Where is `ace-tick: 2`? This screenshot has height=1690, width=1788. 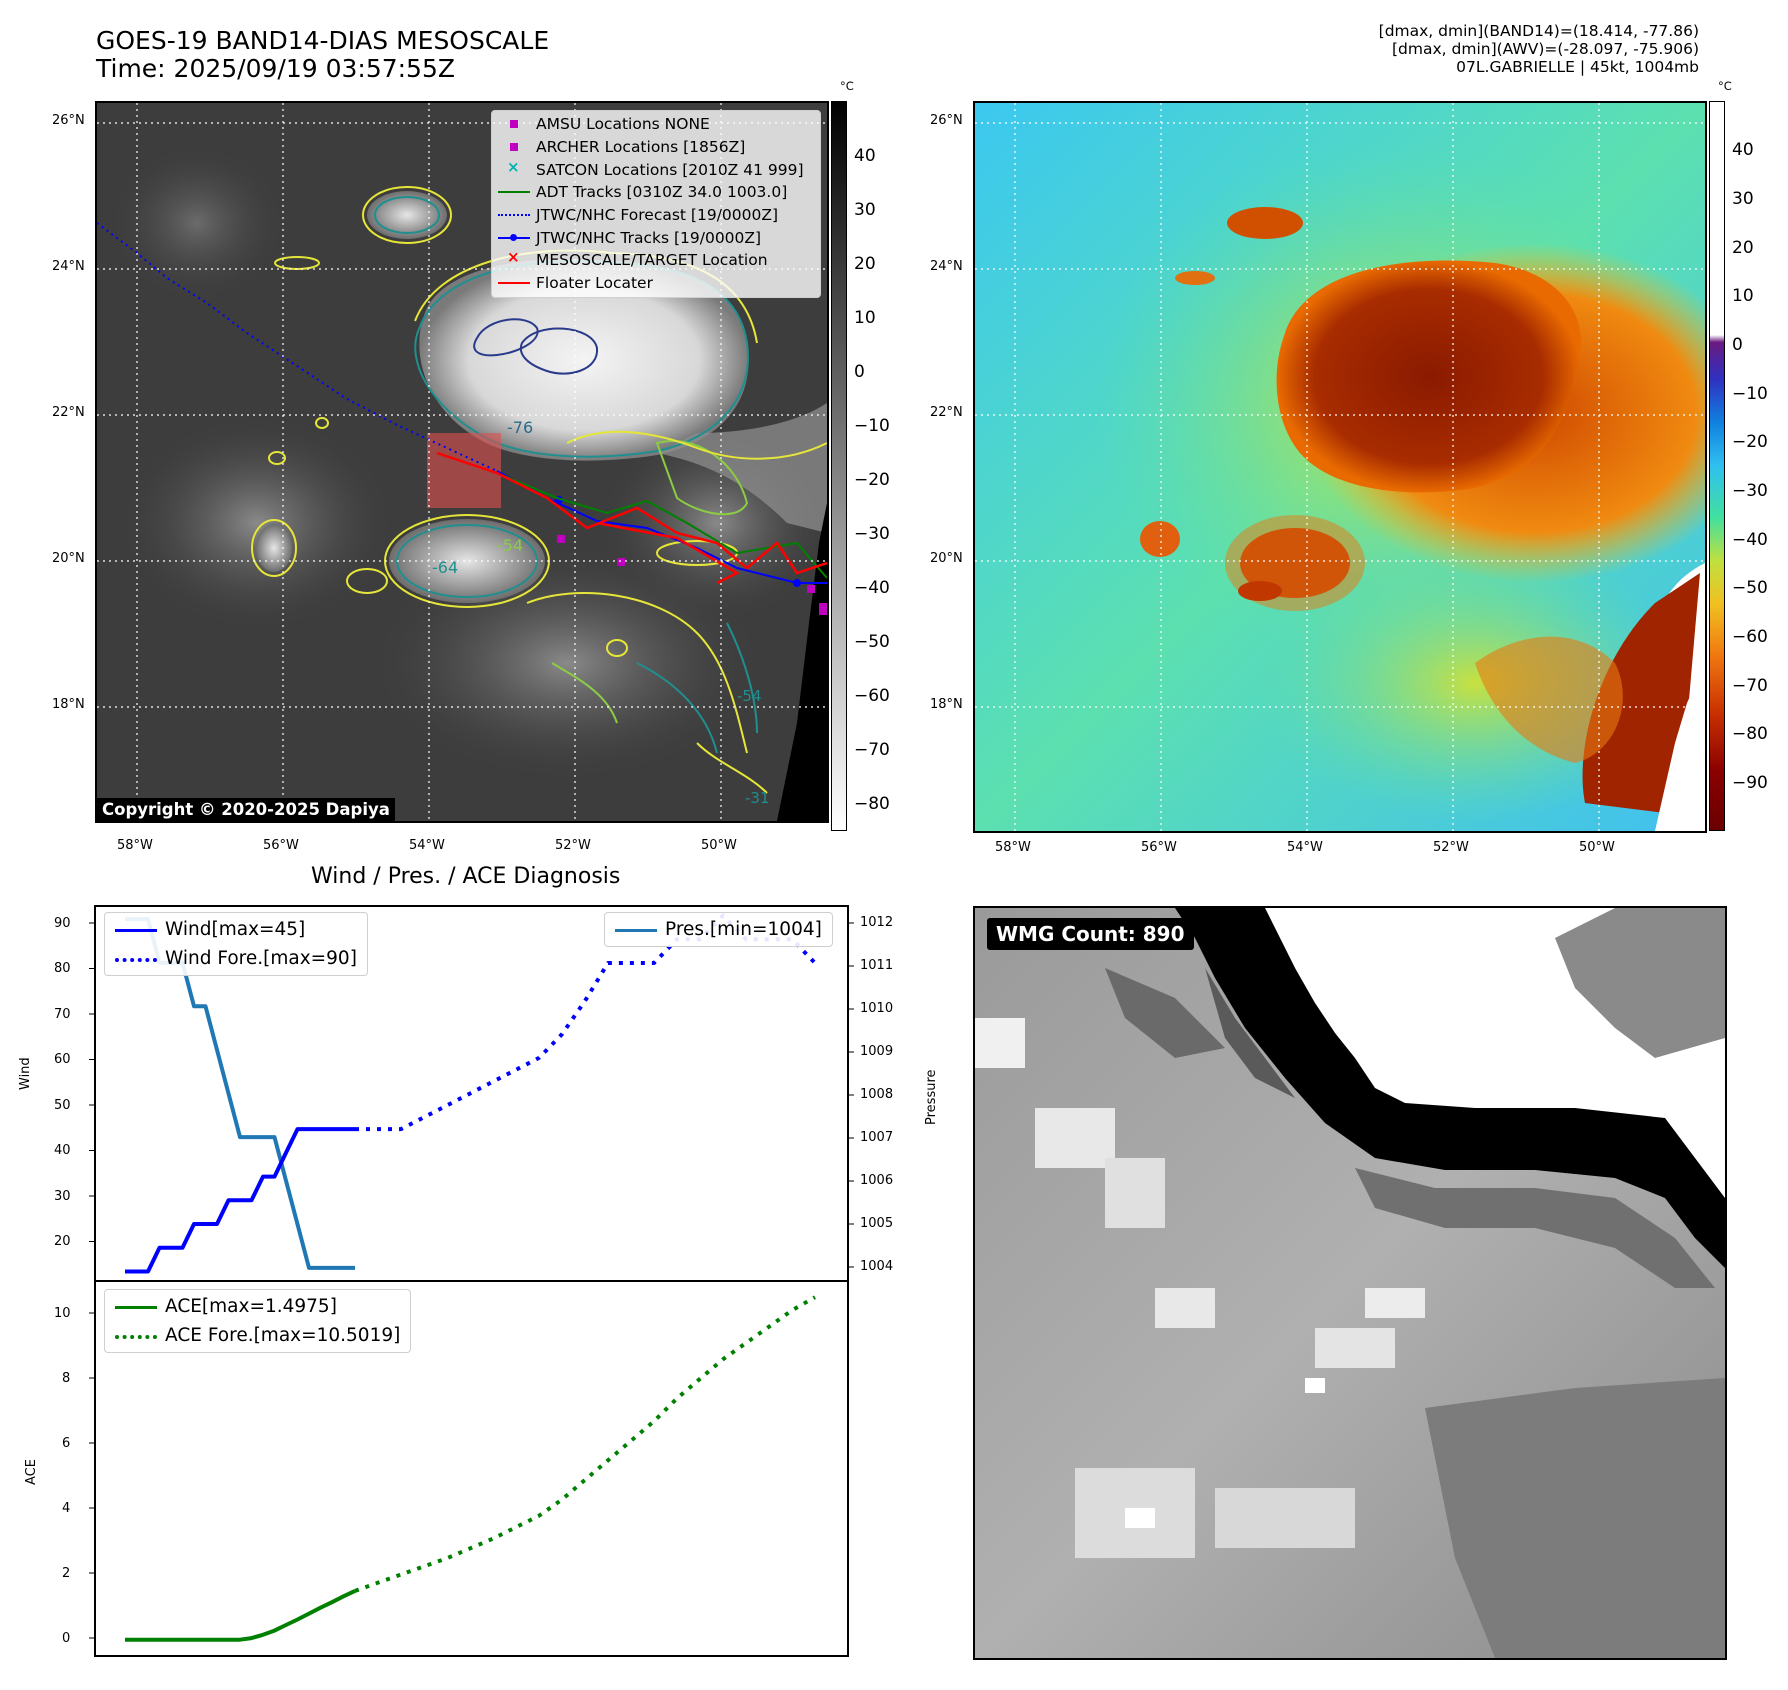 ace-tick: 2 is located at coordinates (66, 1573).